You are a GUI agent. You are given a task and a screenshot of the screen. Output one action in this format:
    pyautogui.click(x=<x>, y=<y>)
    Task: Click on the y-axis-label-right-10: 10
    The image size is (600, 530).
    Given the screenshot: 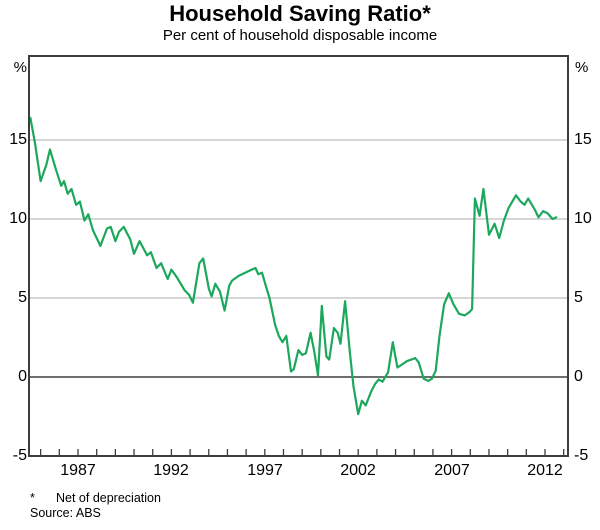 What is the action you would take?
    pyautogui.click(x=583, y=218)
    